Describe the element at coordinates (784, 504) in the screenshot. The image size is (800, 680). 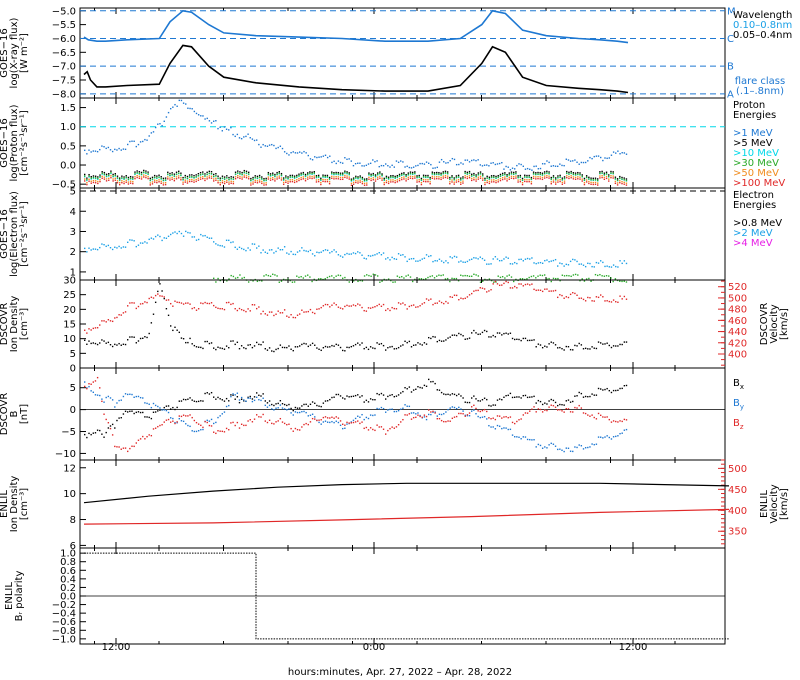
I see `y-right-axis-label-line: [km/s]` at that location.